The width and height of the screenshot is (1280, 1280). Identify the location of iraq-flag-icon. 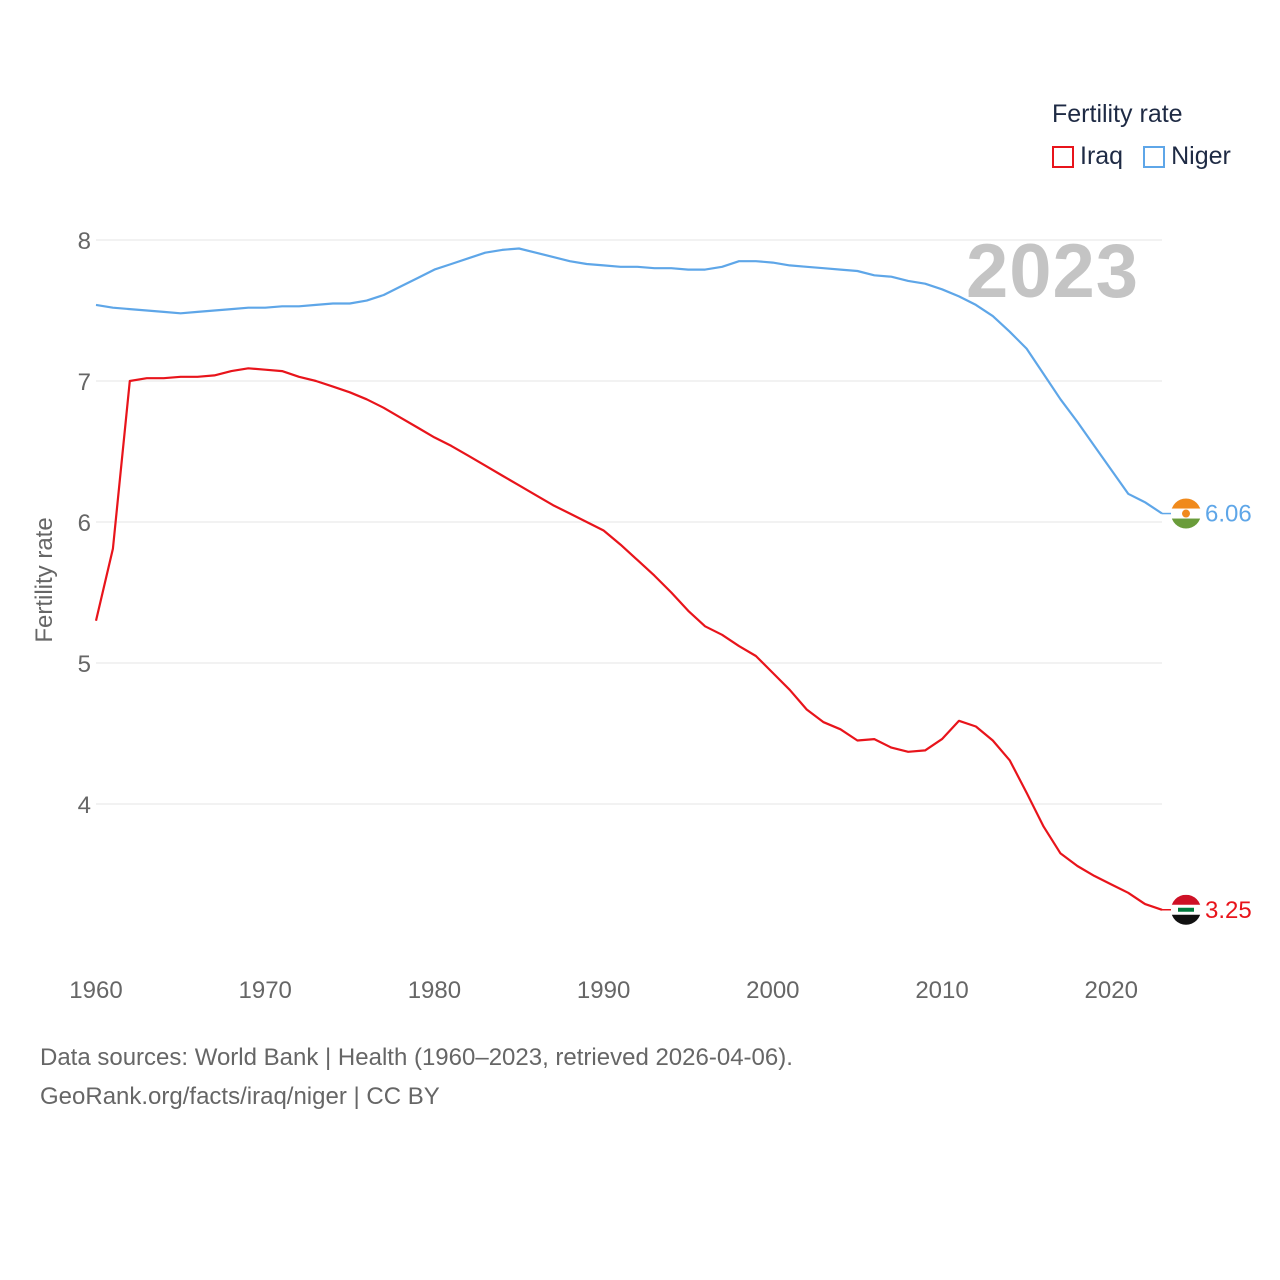
(1186, 909).